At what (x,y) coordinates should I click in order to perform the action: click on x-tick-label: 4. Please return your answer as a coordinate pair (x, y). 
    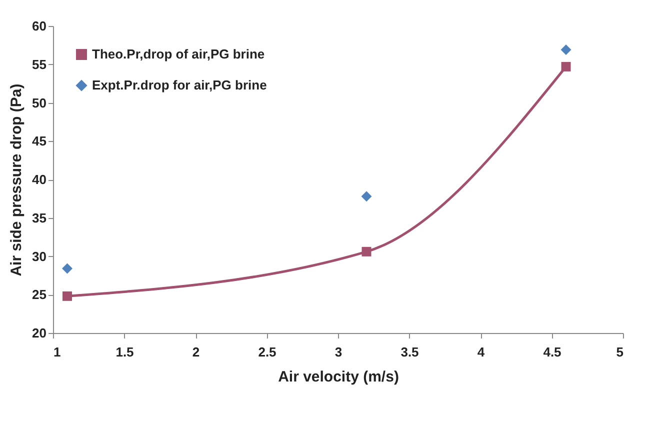
    Looking at the image, I should click on (481, 352).